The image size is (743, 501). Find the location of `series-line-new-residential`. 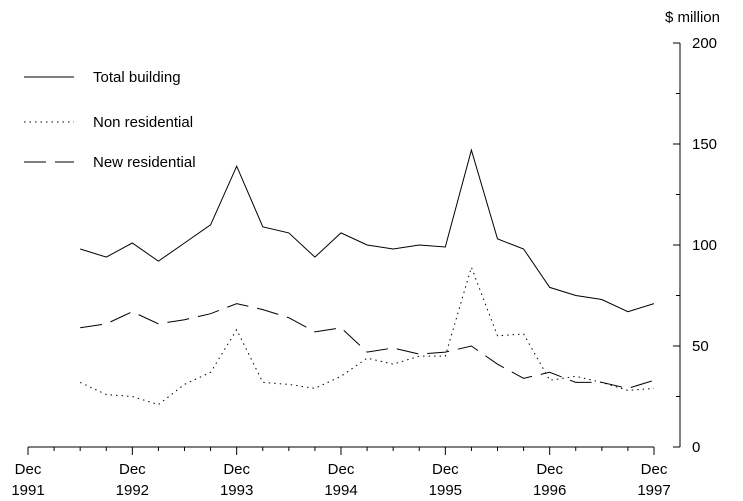

series-line-new-residential is located at coordinates (367, 346).